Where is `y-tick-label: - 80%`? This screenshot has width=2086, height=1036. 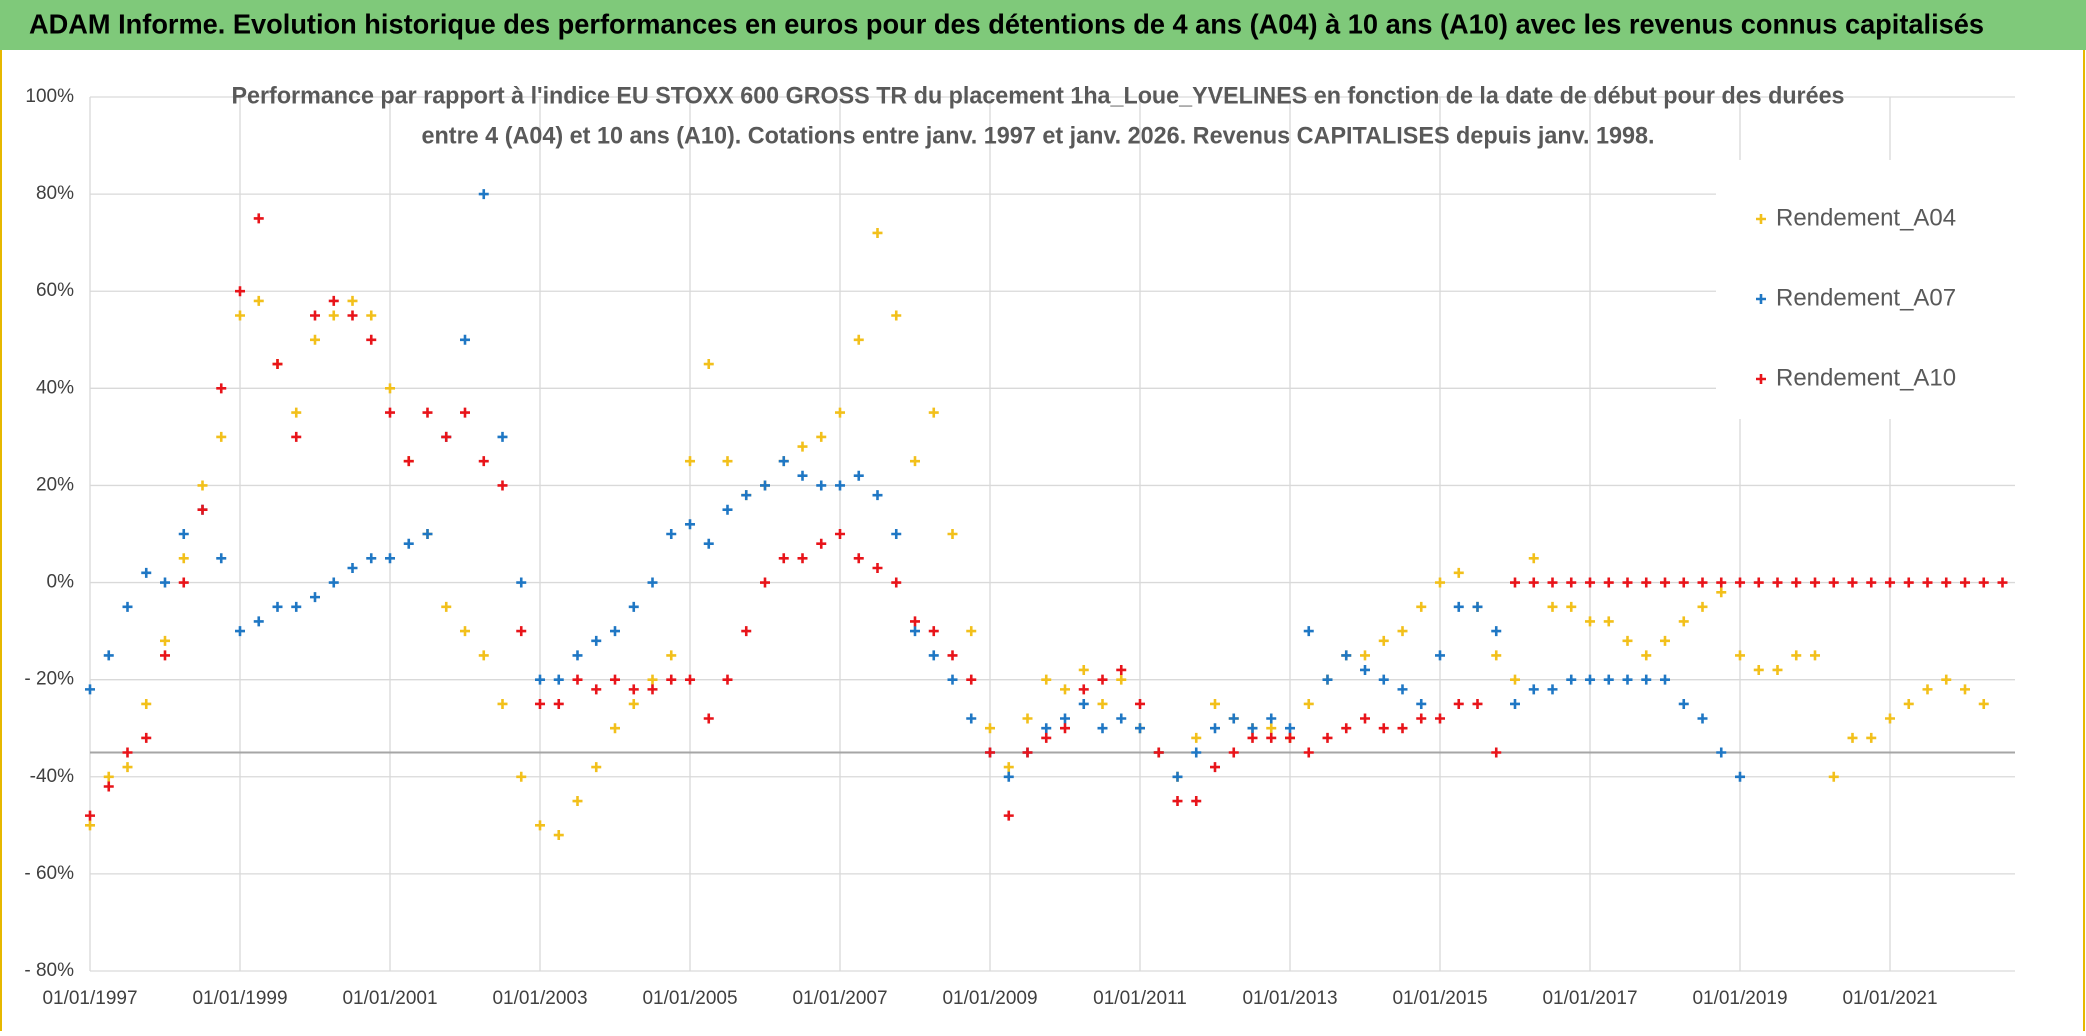 y-tick-label: - 80% is located at coordinates (49, 970).